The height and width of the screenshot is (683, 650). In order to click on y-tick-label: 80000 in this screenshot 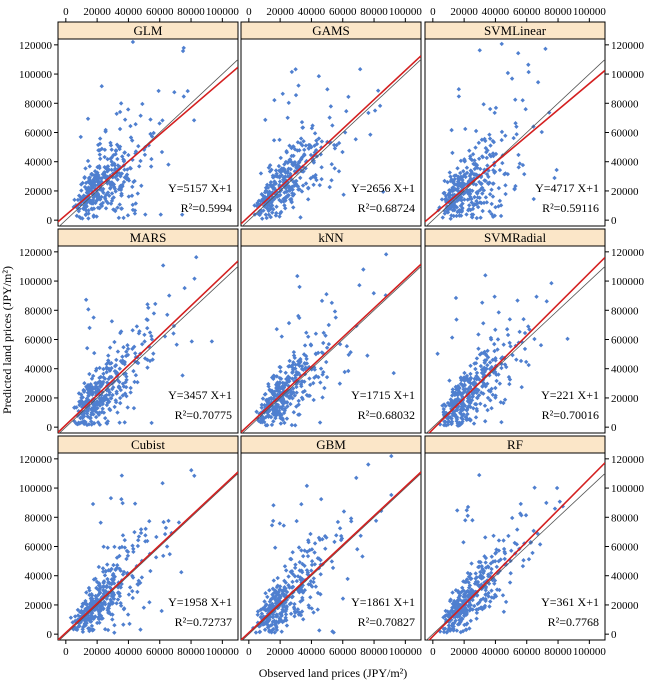, I will do `click(39, 311)`.